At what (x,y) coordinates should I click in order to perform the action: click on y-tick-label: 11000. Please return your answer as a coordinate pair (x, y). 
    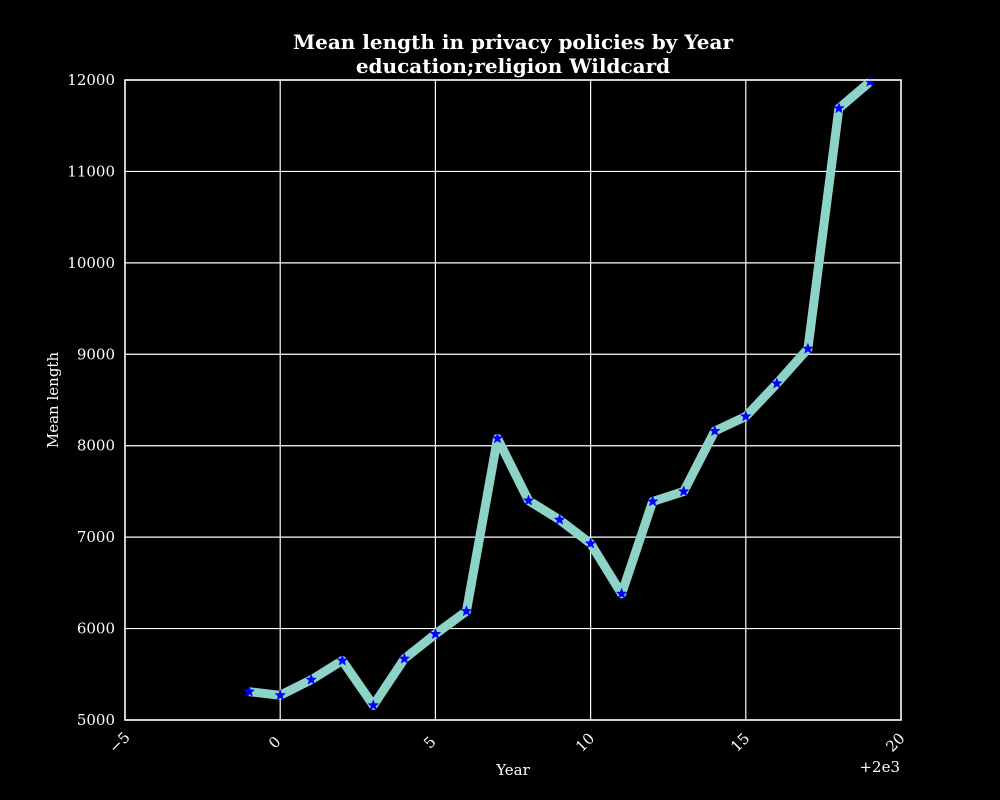
    Looking at the image, I should click on (91, 171).